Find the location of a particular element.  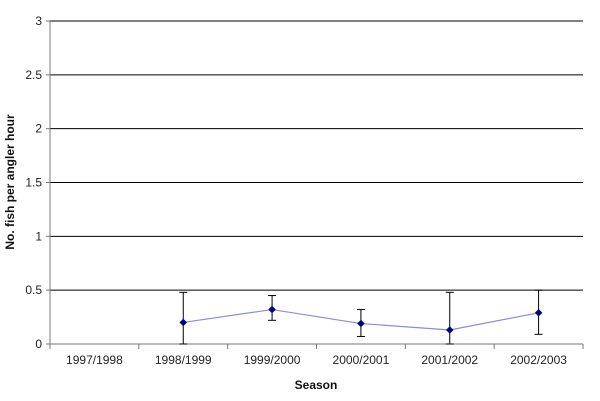

x-tick-label: 2000/2001 is located at coordinates (361, 360).